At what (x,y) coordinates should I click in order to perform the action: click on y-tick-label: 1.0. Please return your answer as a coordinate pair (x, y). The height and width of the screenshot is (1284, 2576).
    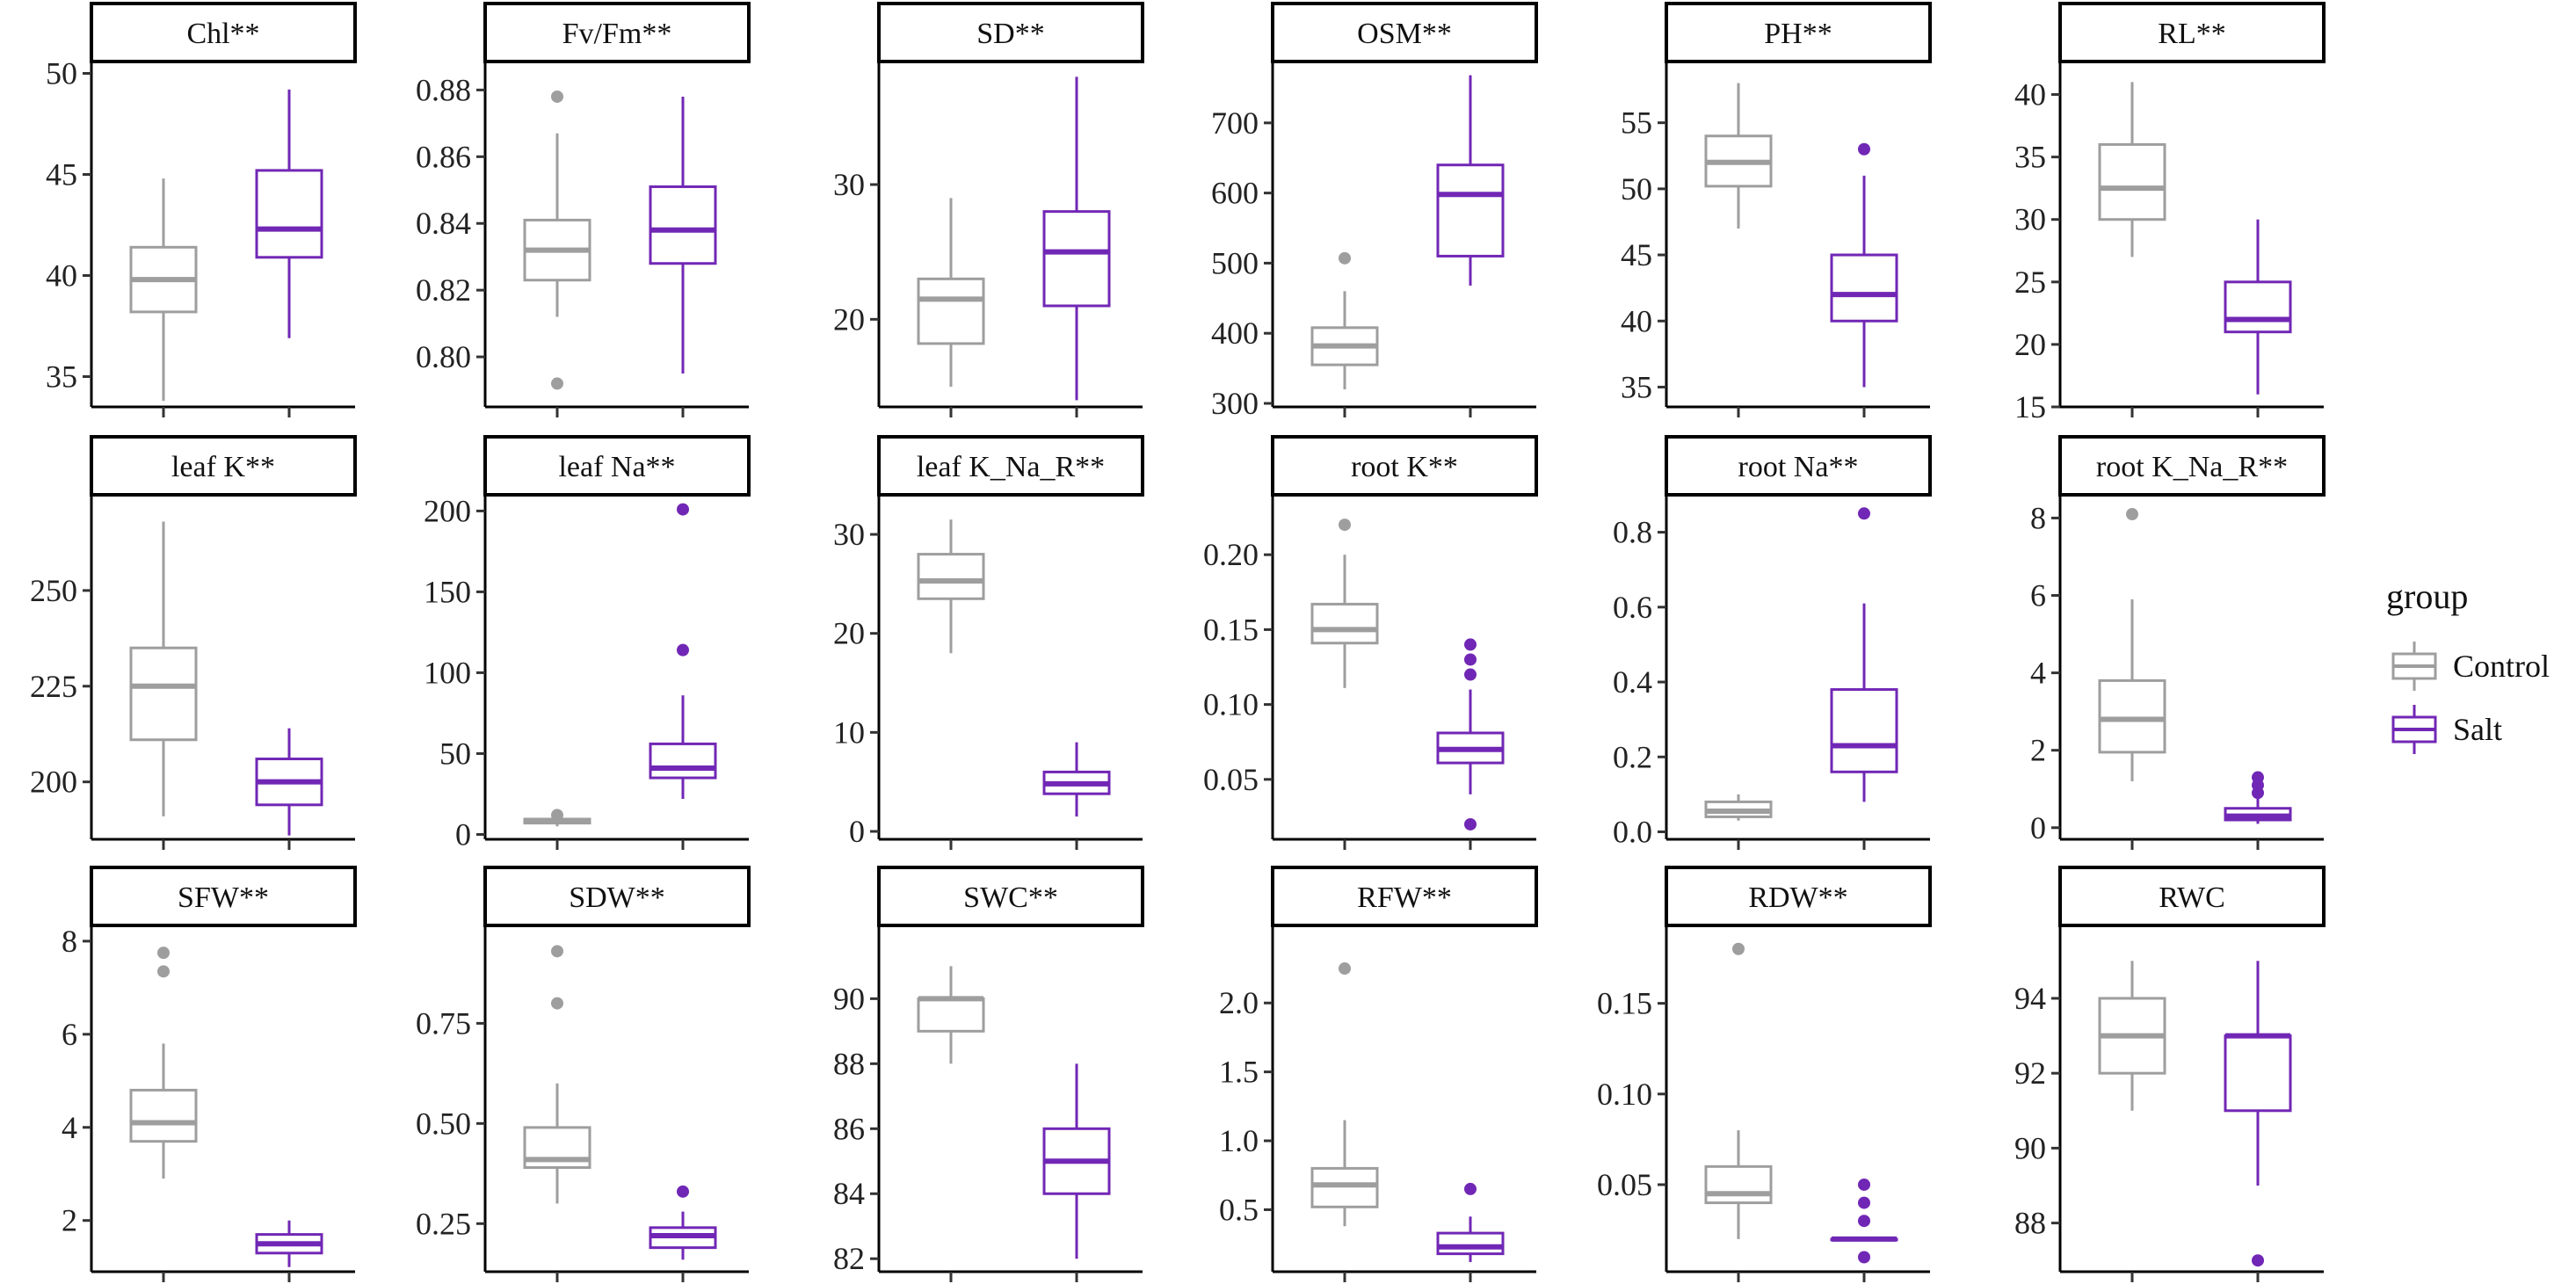
    Looking at the image, I should click on (1239, 1140).